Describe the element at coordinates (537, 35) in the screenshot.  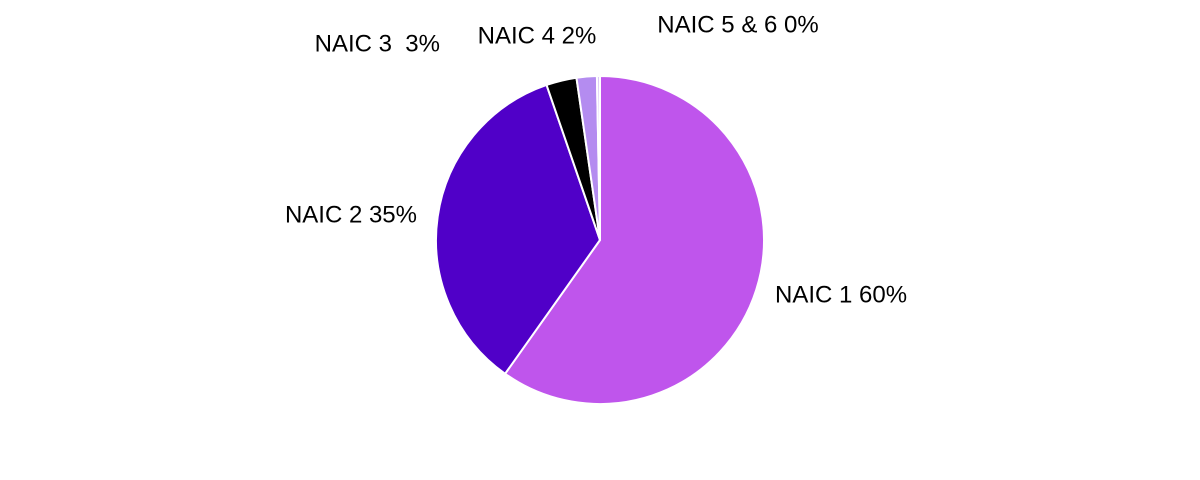
I see `slice-label: NAIC 4 2%` at that location.